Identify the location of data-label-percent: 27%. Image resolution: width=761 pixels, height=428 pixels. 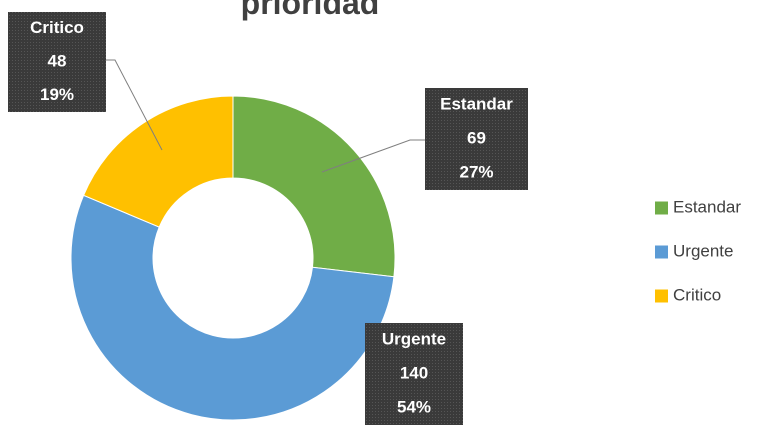
(476, 171).